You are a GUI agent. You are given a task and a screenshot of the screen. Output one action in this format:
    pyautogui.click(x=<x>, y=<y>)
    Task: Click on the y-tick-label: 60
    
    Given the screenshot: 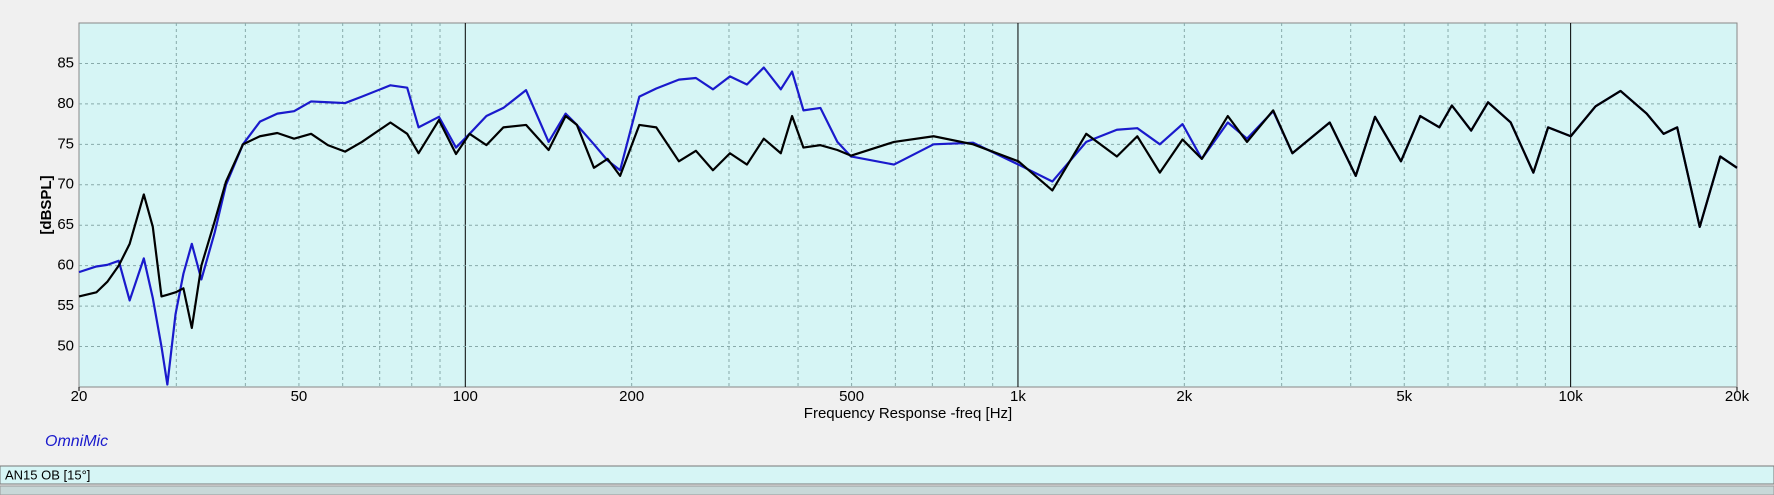 What is the action you would take?
    pyautogui.click(x=65, y=265)
    